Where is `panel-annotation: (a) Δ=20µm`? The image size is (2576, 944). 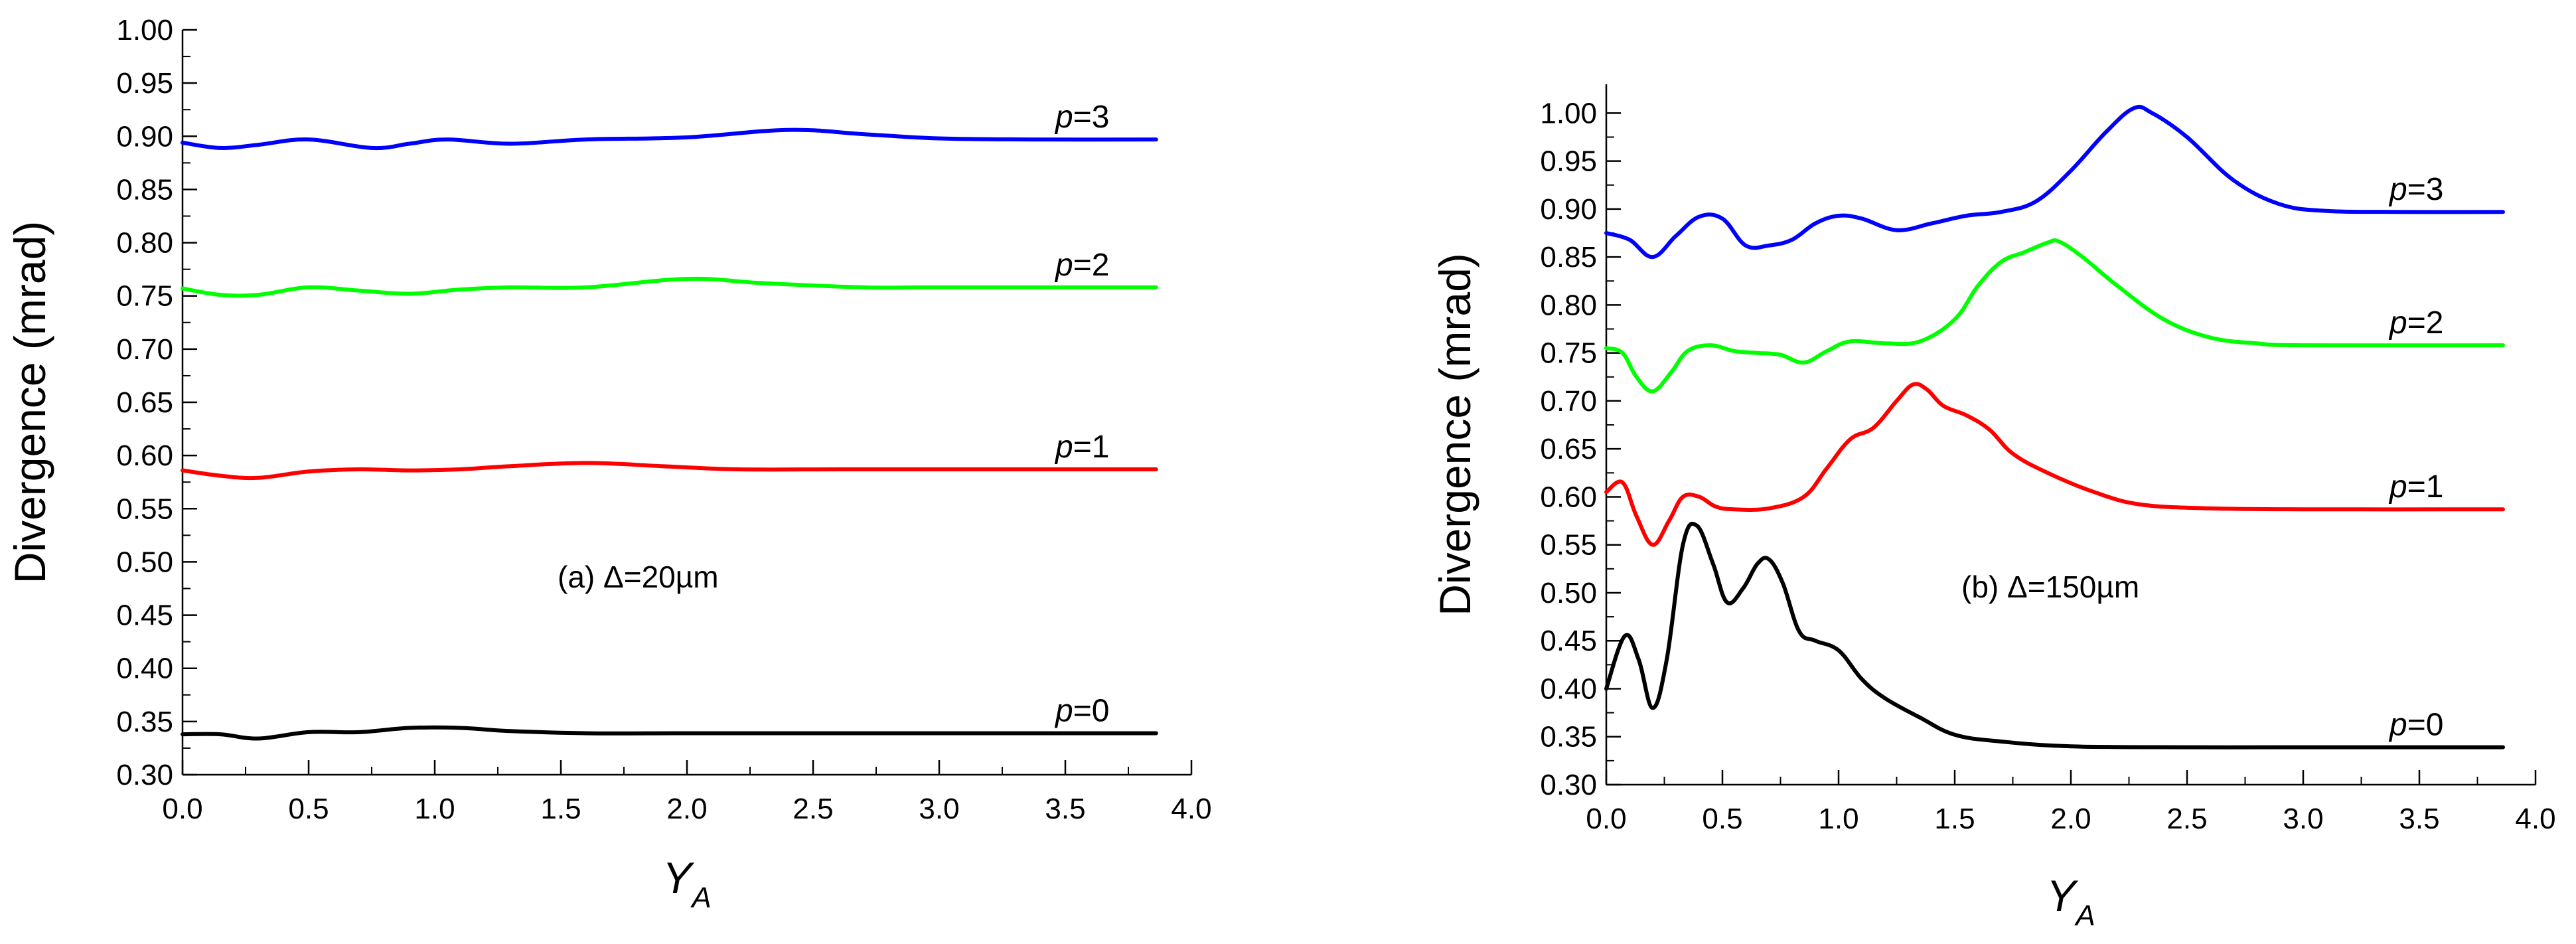 panel-annotation: (a) Δ=20µm is located at coordinates (639, 577).